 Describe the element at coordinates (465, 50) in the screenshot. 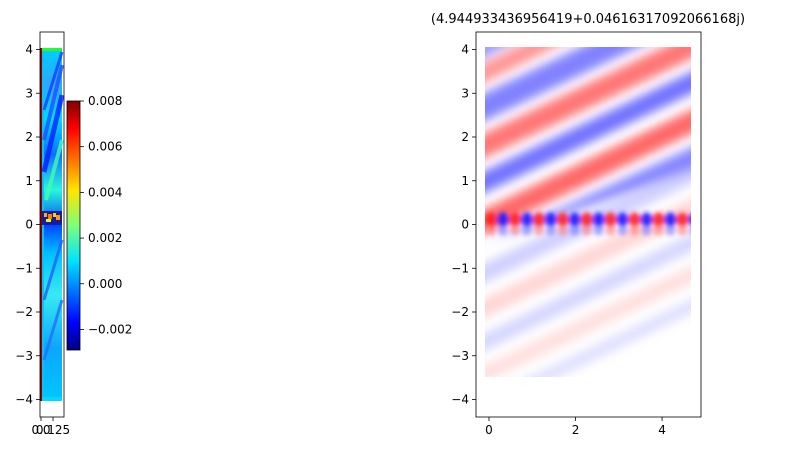

I see `right-ytick-label: 4` at that location.